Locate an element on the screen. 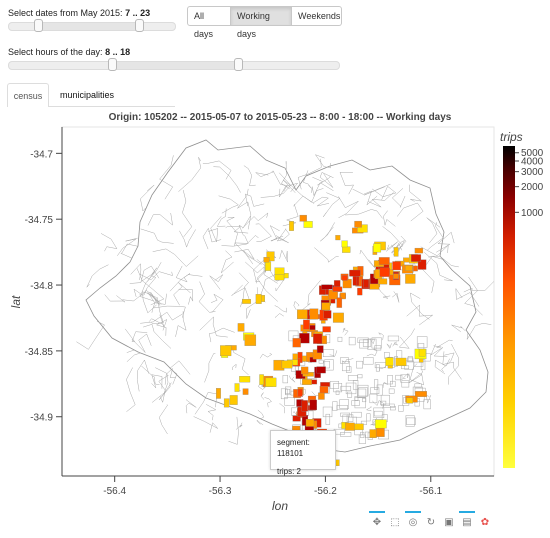  colorbar is located at coordinates (509, 307).